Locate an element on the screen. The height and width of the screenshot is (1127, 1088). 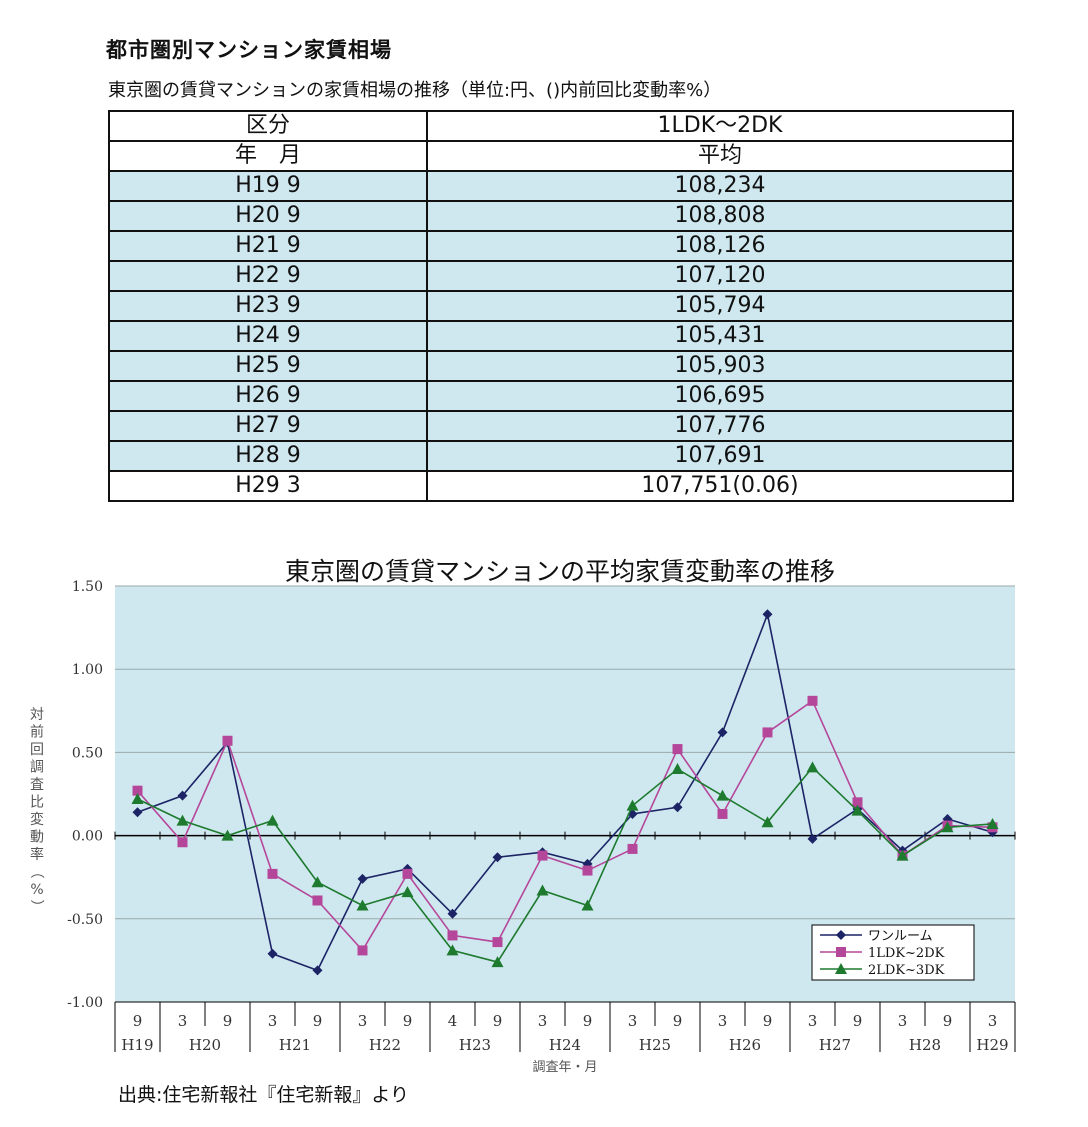
table-row: H23 9 105,794 is located at coordinates (561, 306).